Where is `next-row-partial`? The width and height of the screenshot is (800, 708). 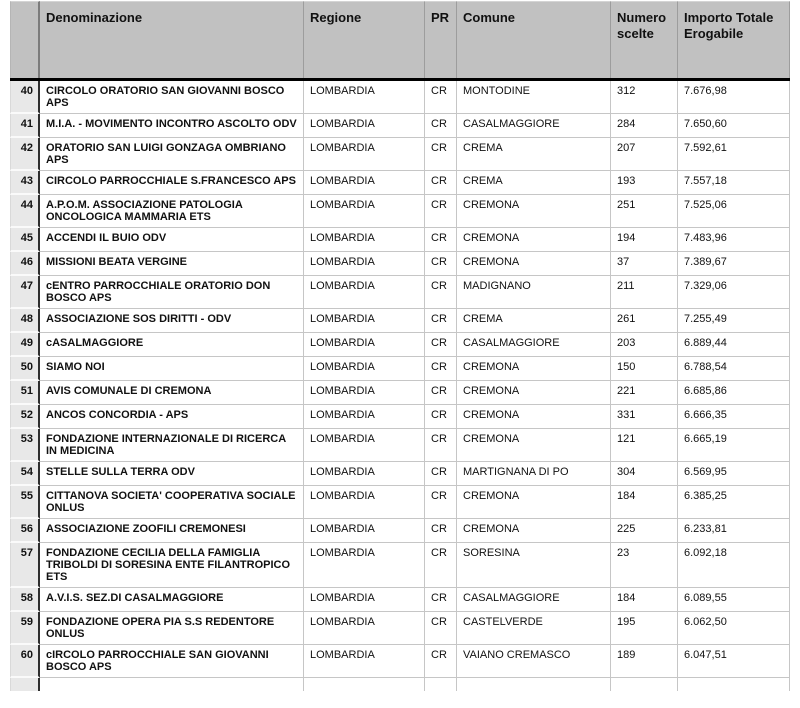 next-row-partial is located at coordinates (400, 684).